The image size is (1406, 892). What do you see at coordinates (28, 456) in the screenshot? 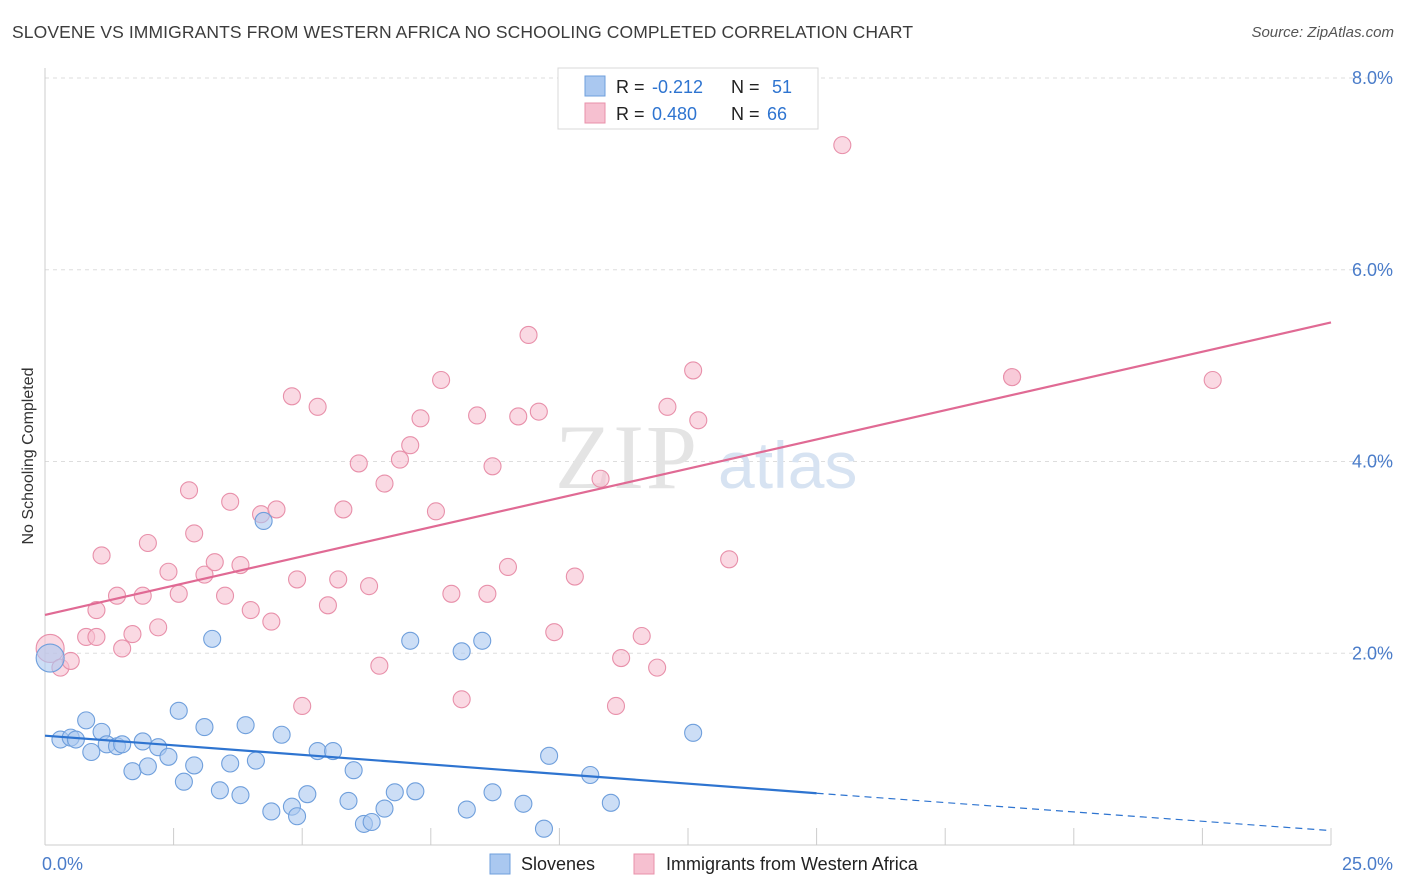
I see `y-axis-label: No Schooling Completed` at bounding box center [28, 456].